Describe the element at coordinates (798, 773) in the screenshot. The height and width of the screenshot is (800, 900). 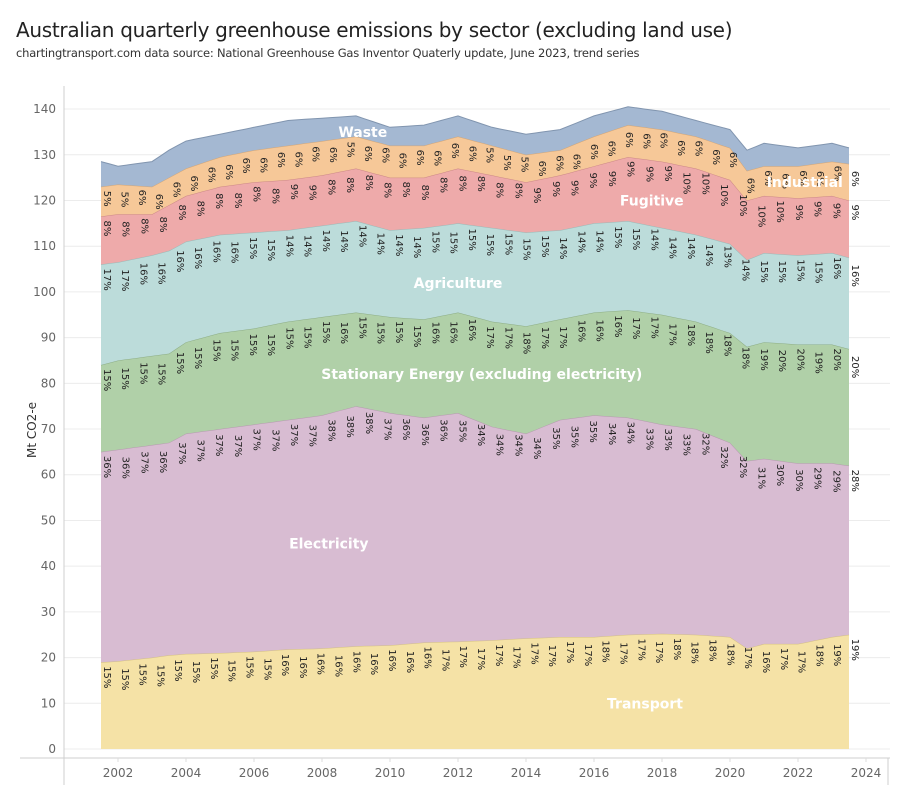
I see `x-tick-label: 2022` at that location.